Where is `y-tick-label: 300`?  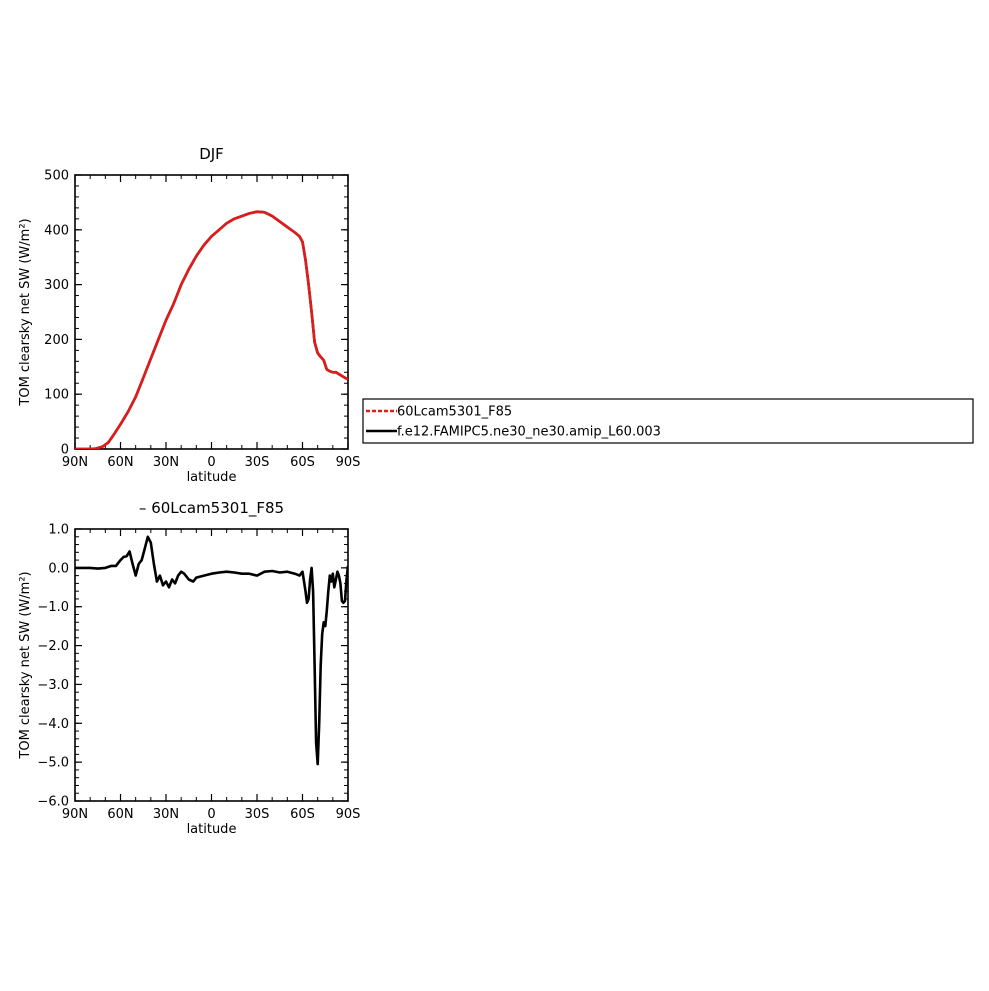
y-tick-label: 300 is located at coordinates (56, 285).